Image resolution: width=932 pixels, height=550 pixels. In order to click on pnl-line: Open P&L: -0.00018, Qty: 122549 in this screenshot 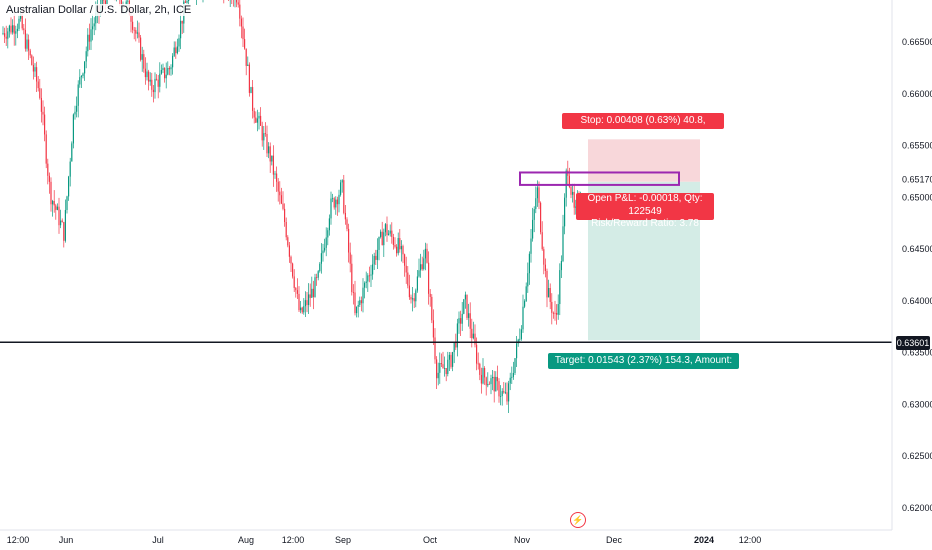, I will do `click(645, 205)`.